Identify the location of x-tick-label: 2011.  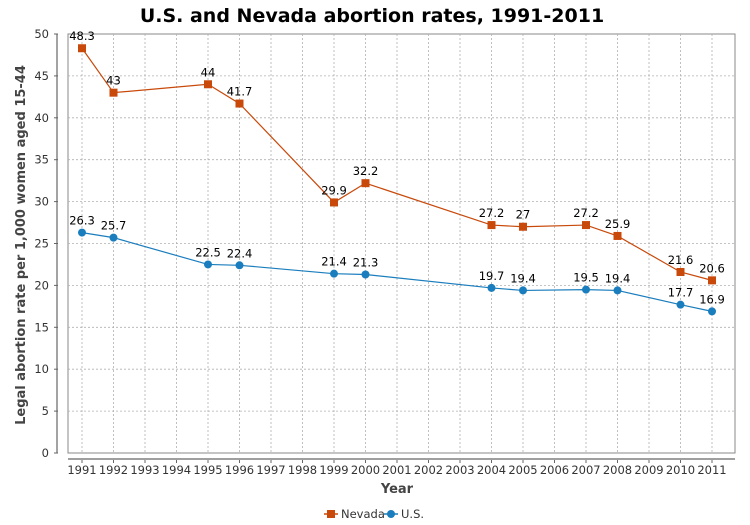
(711, 470).